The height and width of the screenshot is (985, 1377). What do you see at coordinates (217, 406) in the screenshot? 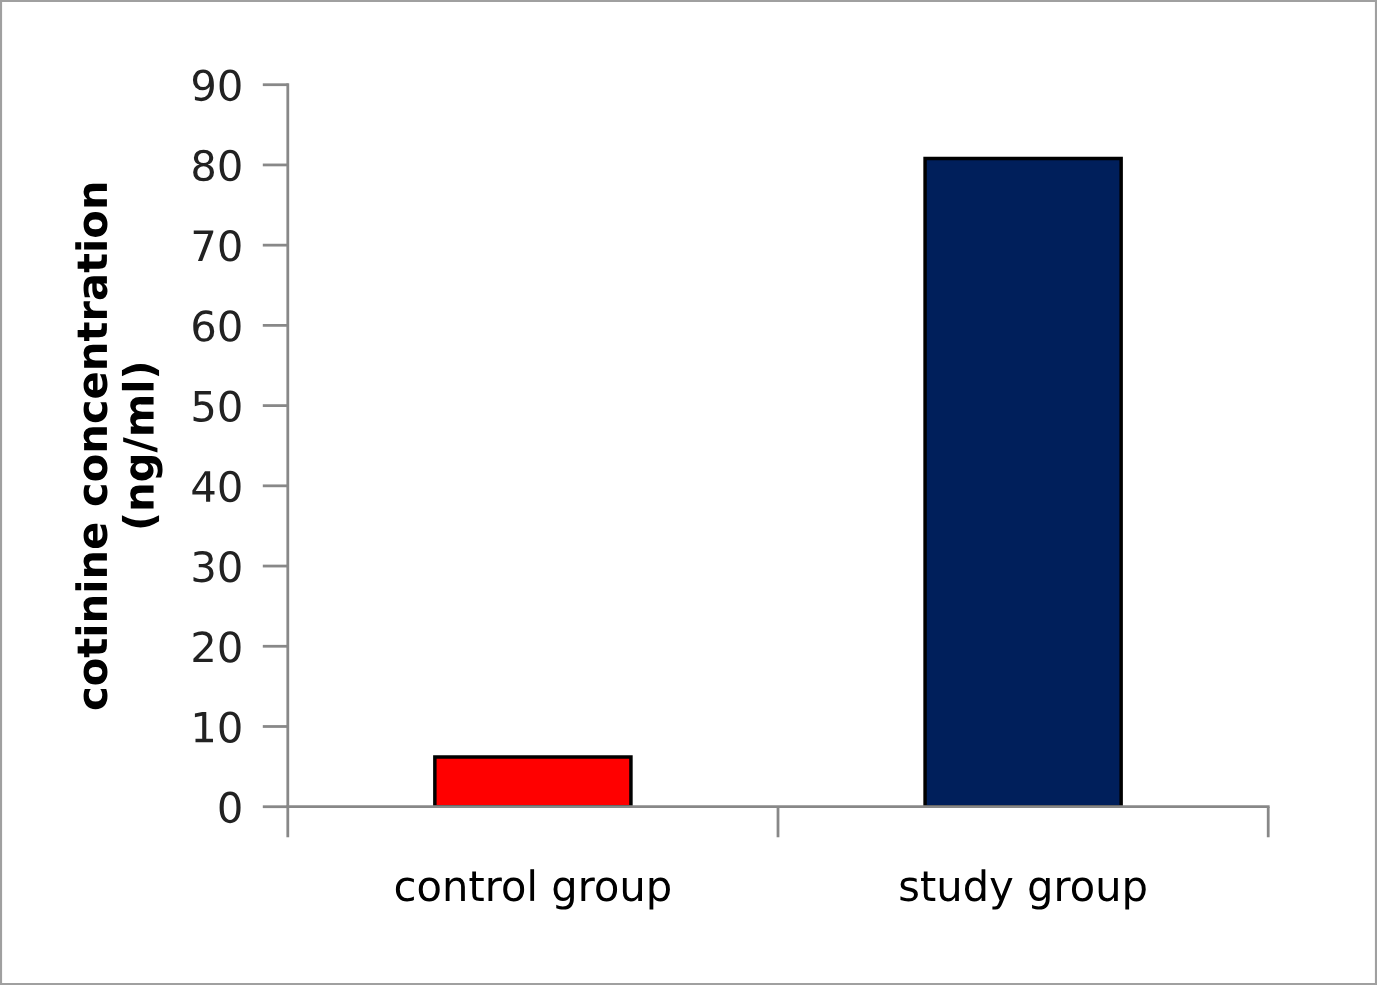
I see `y-tick-label: 50` at bounding box center [217, 406].